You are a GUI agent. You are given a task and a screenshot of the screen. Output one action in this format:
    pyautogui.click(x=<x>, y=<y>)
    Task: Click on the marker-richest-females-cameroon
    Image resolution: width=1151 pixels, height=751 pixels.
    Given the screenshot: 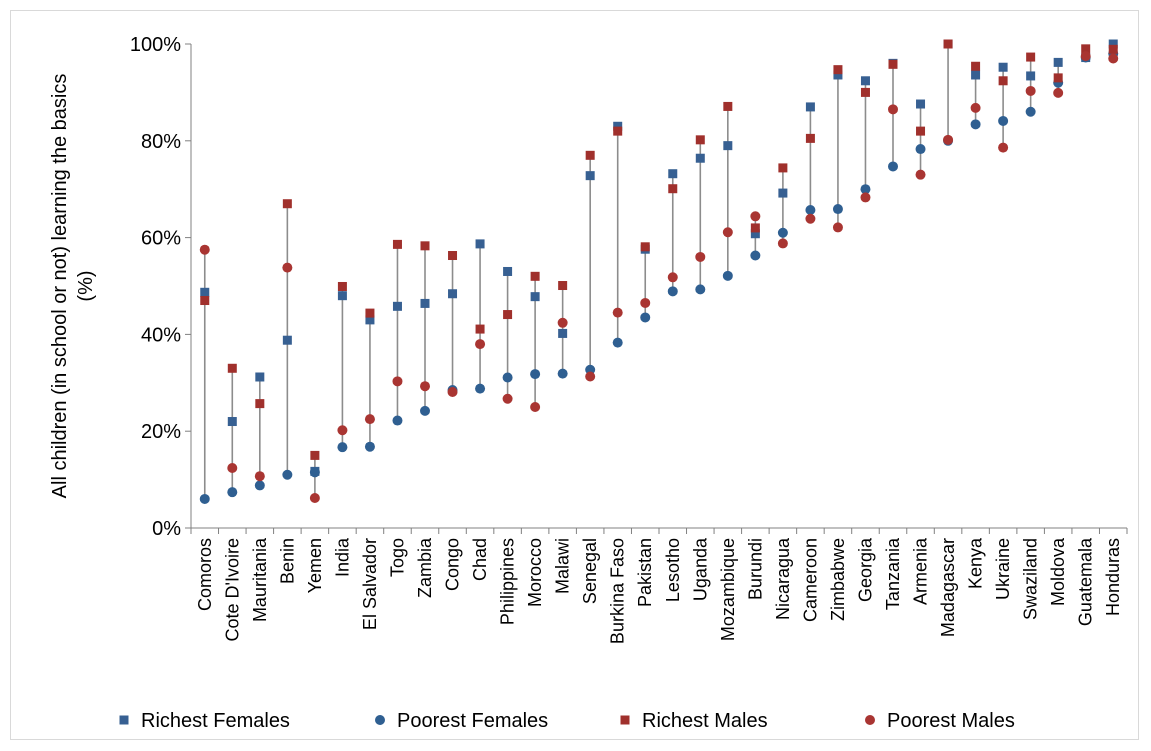 What is the action you would take?
    pyautogui.click(x=810, y=107)
    